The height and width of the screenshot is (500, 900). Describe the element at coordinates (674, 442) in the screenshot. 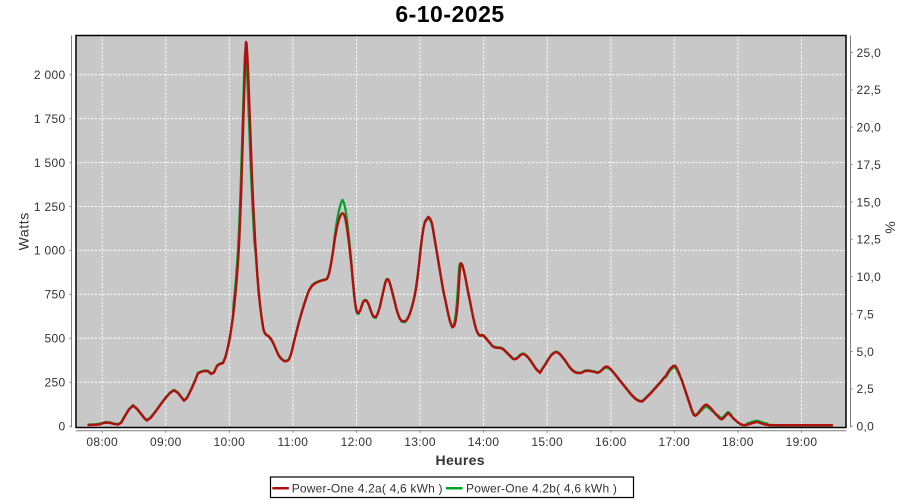

I see `svg-text: 17:00` at that location.